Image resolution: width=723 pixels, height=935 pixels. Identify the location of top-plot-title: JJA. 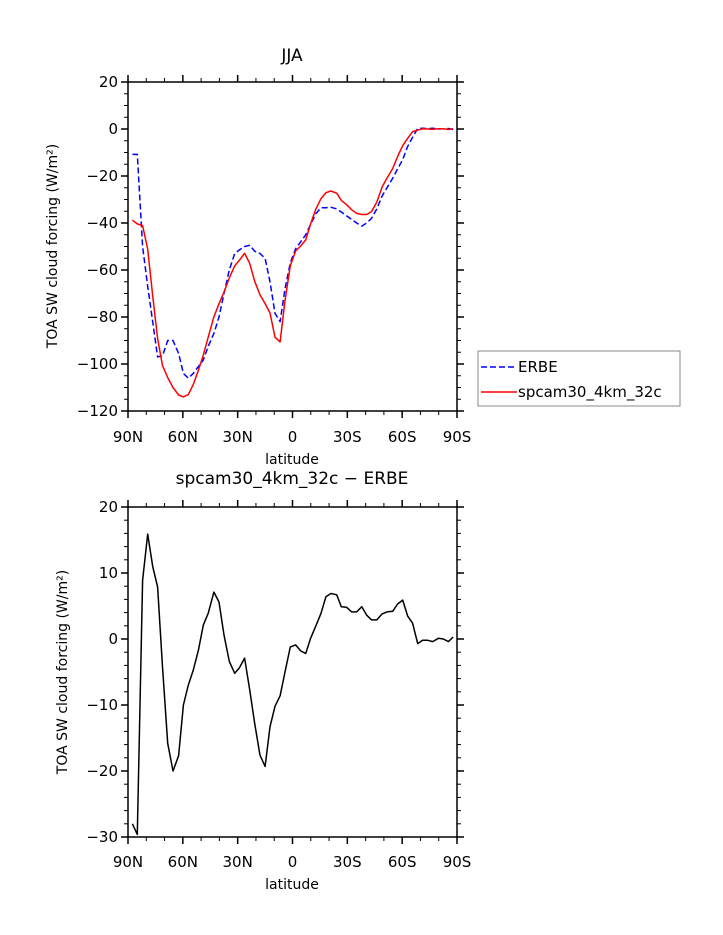
(291, 56).